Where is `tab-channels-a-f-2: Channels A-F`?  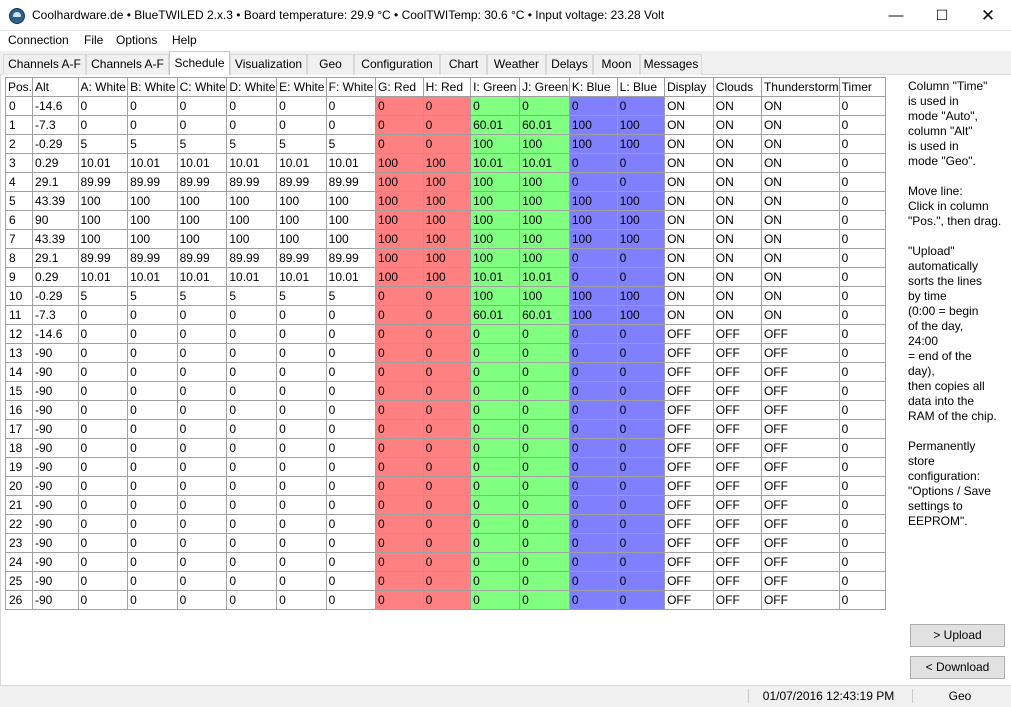
tab-channels-a-f-2: Channels A-F is located at coordinates (127, 64).